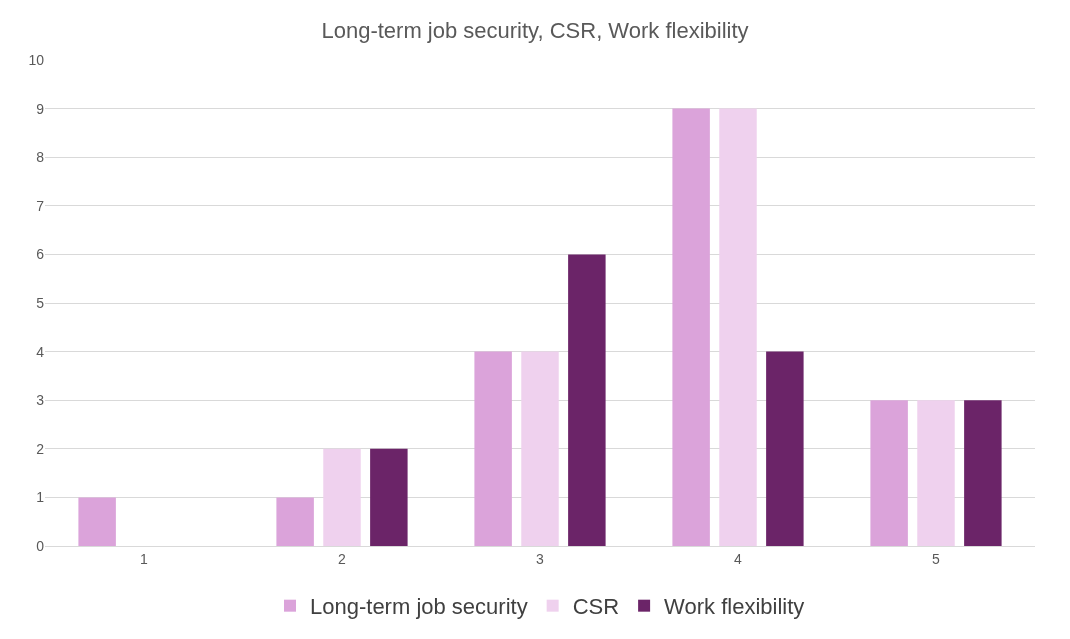 Image resolution: width=1070 pixels, height=639 pixels. Describe the element at coordinates (40, 448) in the screenshot. I see `y-tick-label: 2` at that location.